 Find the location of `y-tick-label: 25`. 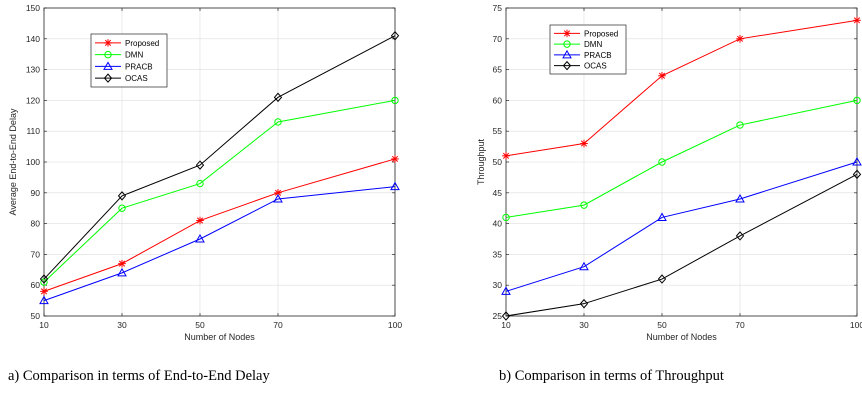

y-tick-label: 25 is located at coordinates (498, 316).